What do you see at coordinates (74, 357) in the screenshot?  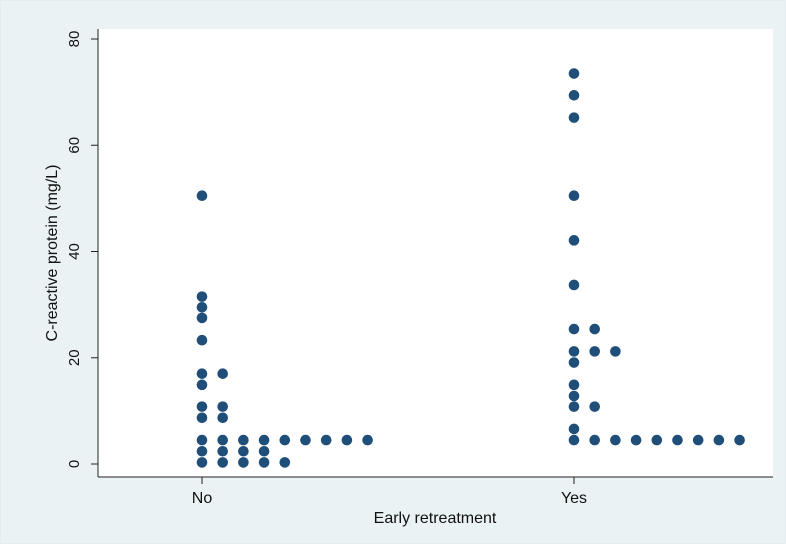 I see `y-tick-label: 20` at bounding box center [74, 357].